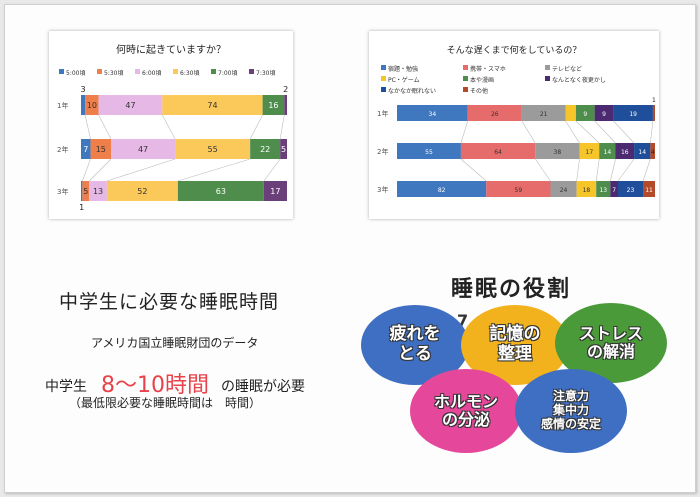 The image size is (700, 497). I want to click on role-line: の解消, so click(610, 351).